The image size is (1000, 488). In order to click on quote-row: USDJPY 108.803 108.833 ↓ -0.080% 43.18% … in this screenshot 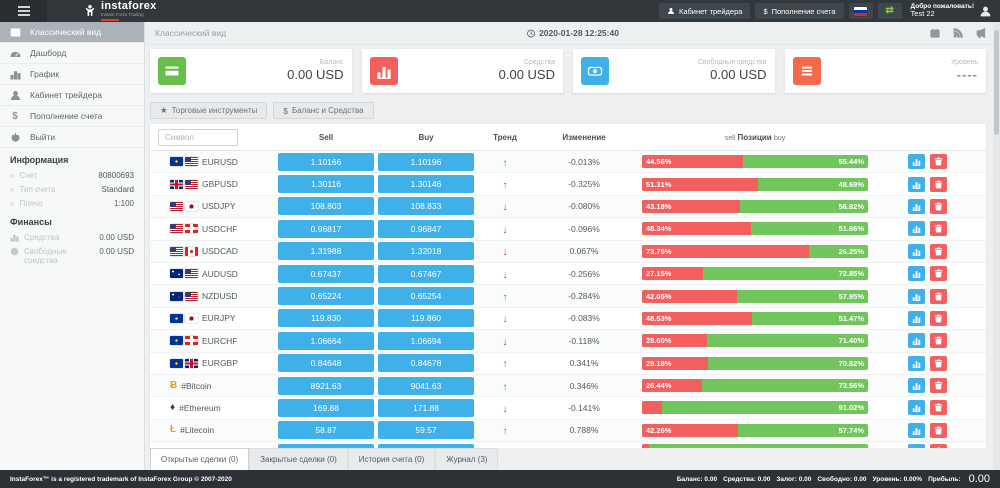, I will do `click(568, 207)`.